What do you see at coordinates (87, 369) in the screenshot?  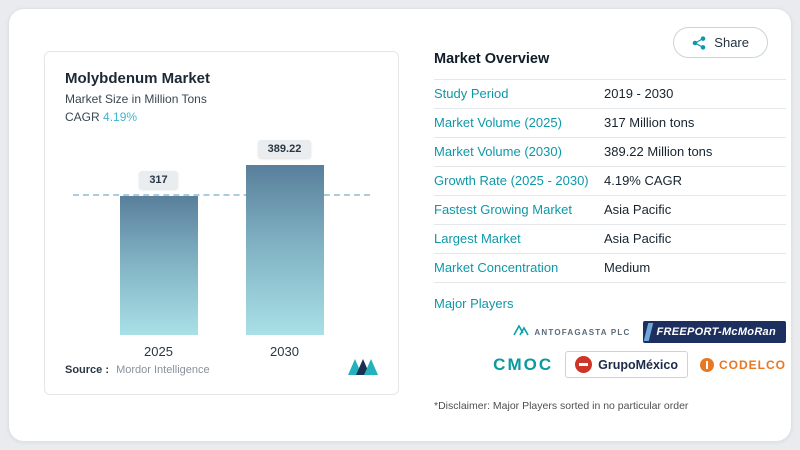 I see `source-label: Source :` at bounding box center [87, 369].